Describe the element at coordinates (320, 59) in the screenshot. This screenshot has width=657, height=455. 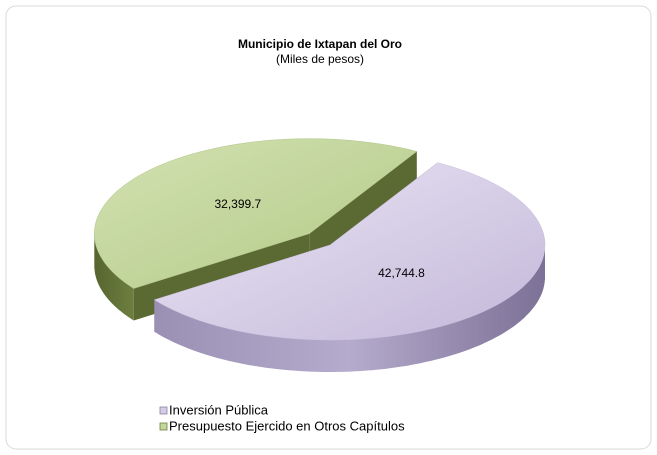
I see `chart-subtitle: (Miles de pesos)` at that location.